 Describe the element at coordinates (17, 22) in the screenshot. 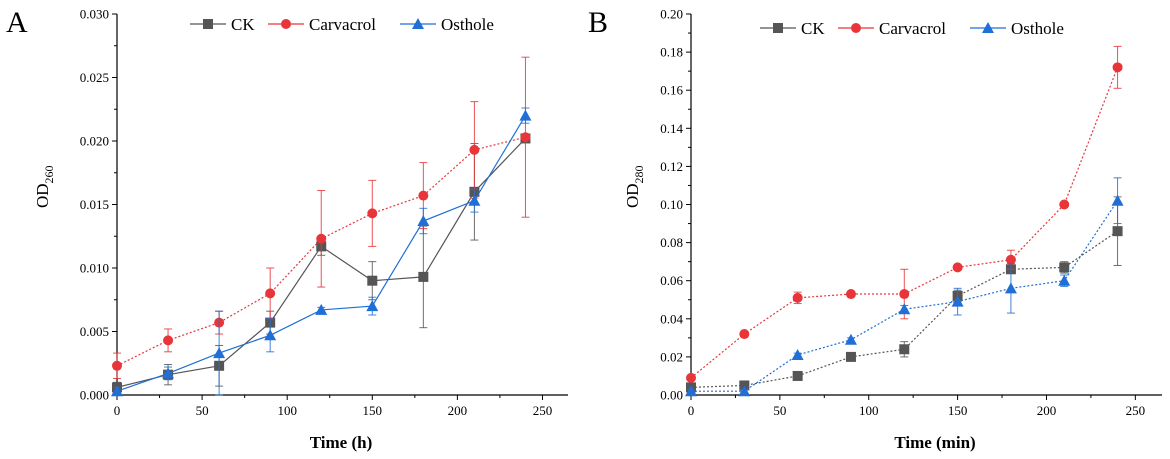

I see `panel-label: A` at that location.